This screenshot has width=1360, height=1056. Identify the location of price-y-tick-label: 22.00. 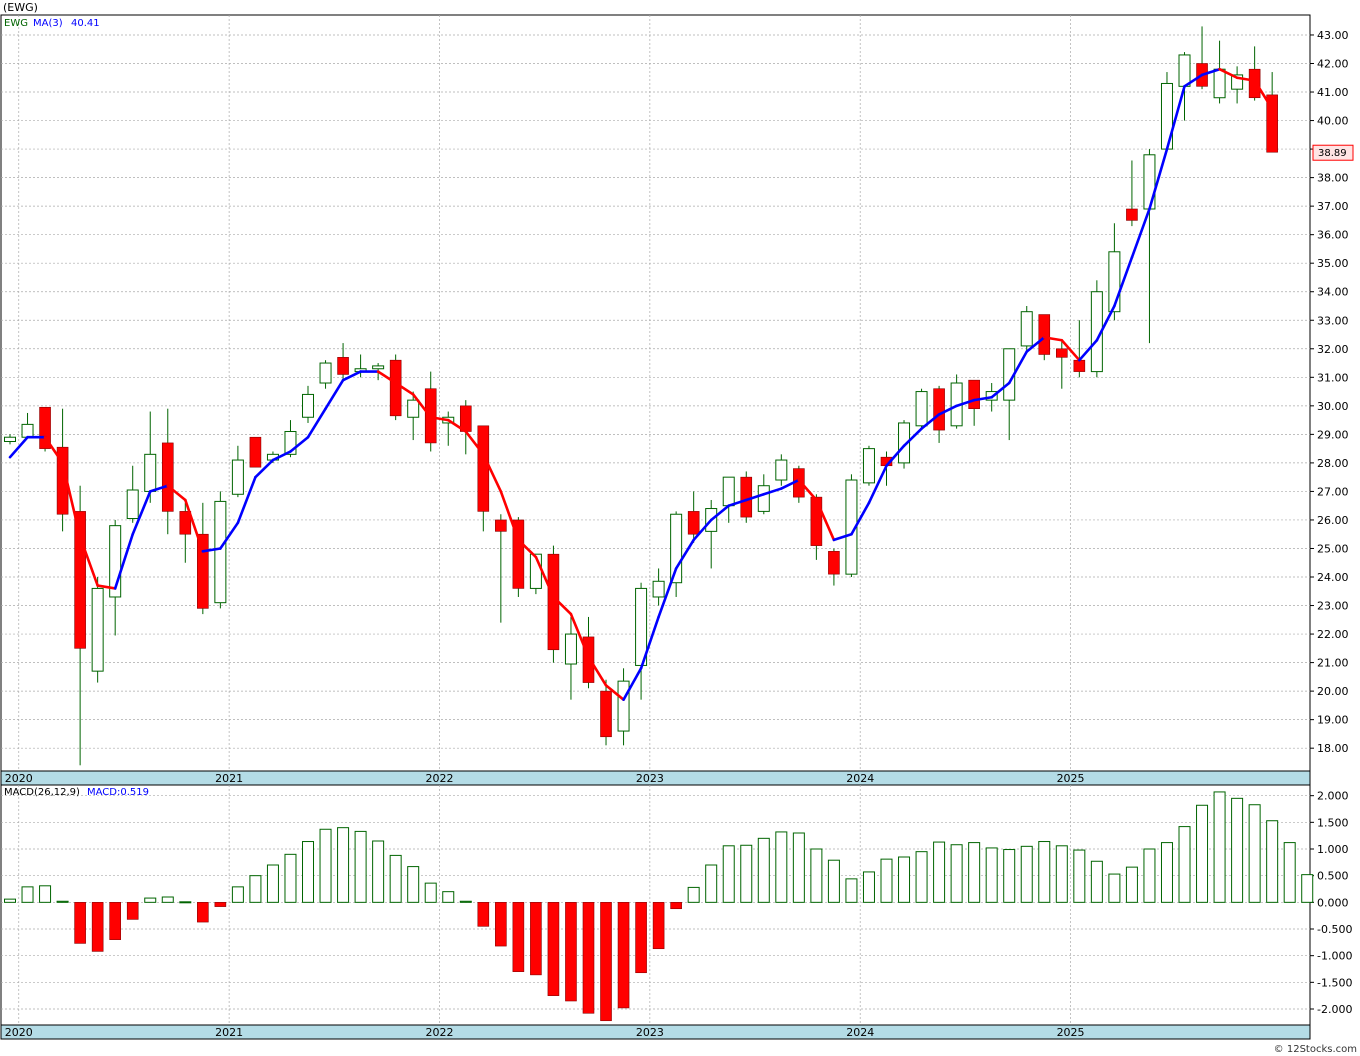
(1333, 634).